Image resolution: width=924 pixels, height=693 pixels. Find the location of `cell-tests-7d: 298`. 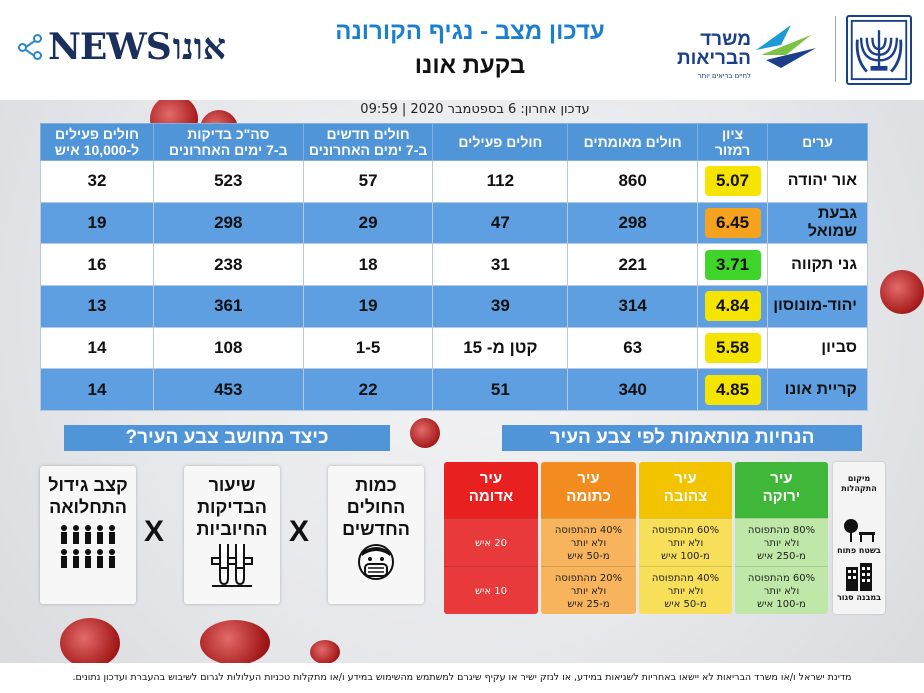

cell-tests-7d: 298 is located at coordinates (228, 223).